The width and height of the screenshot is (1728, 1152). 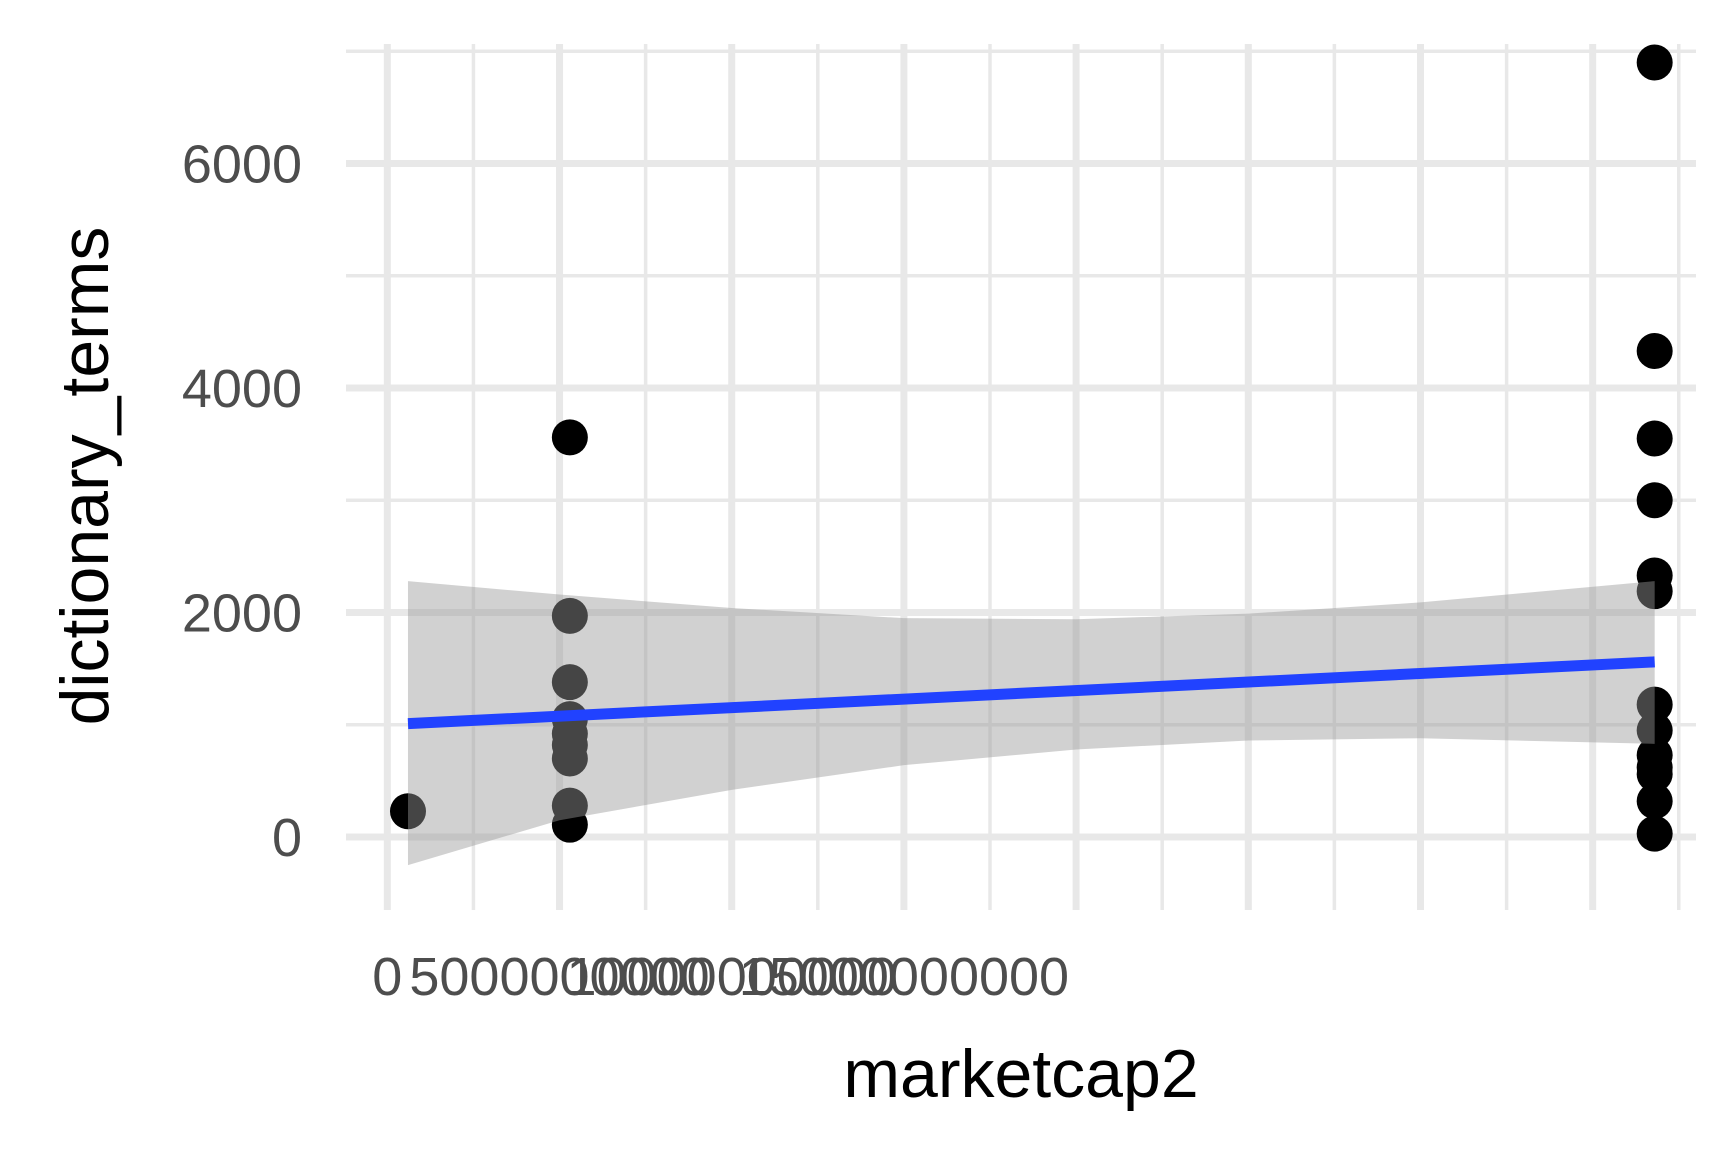 What do you see at coordinates (242, 614) in the screenshot?
I see `y-tick-label: 2000` at bounding box center [242, 614].